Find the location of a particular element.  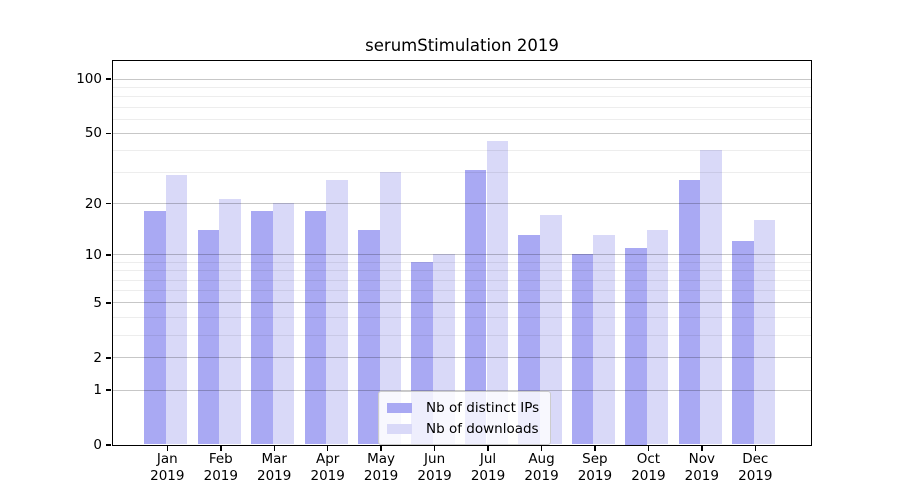

legend: Nb of distinct IPs Nb of downloads is located at coordinates (465, 418).